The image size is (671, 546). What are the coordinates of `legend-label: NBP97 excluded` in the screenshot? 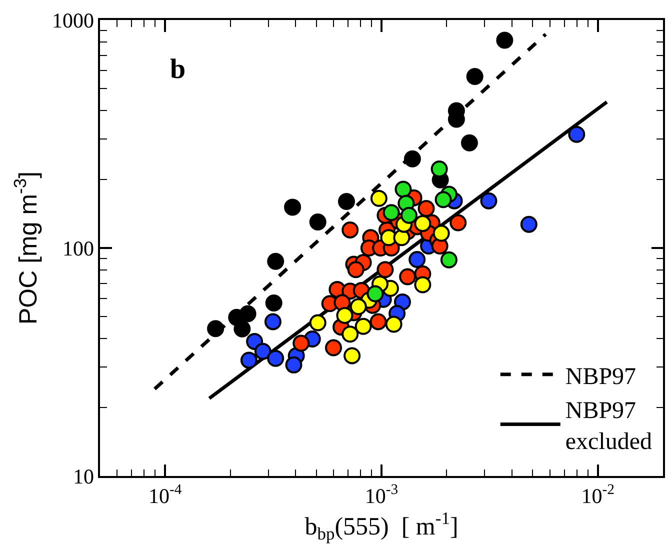 It's located at (608, 427).